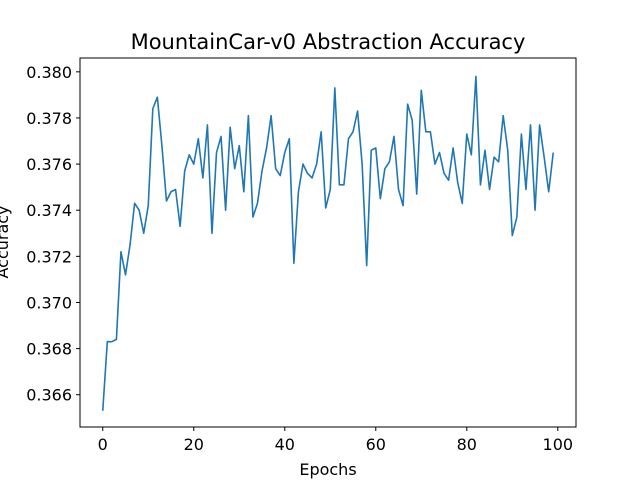 The image size is (640, 480). I want to click on y-axis: 0.366 0.368 0.370 0.372 0.374 0.376 0.378 0.380, so click(53, 234).